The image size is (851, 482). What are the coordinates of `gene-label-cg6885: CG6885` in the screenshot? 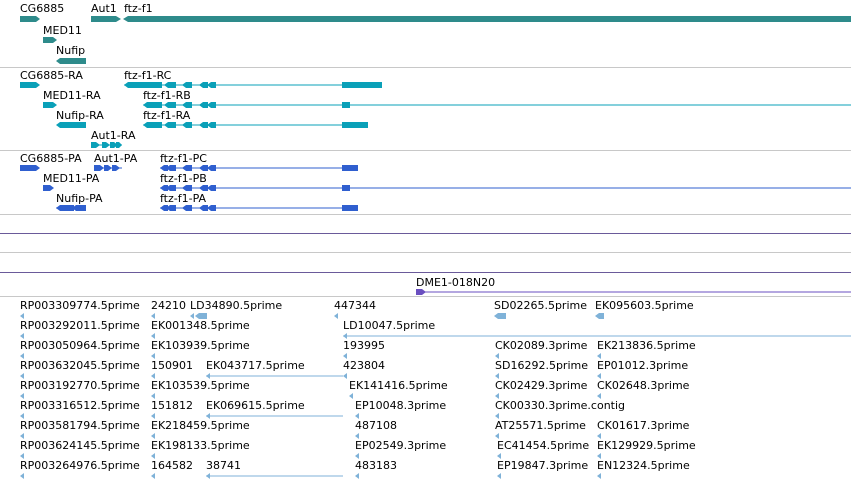 It's located at (42, 8).